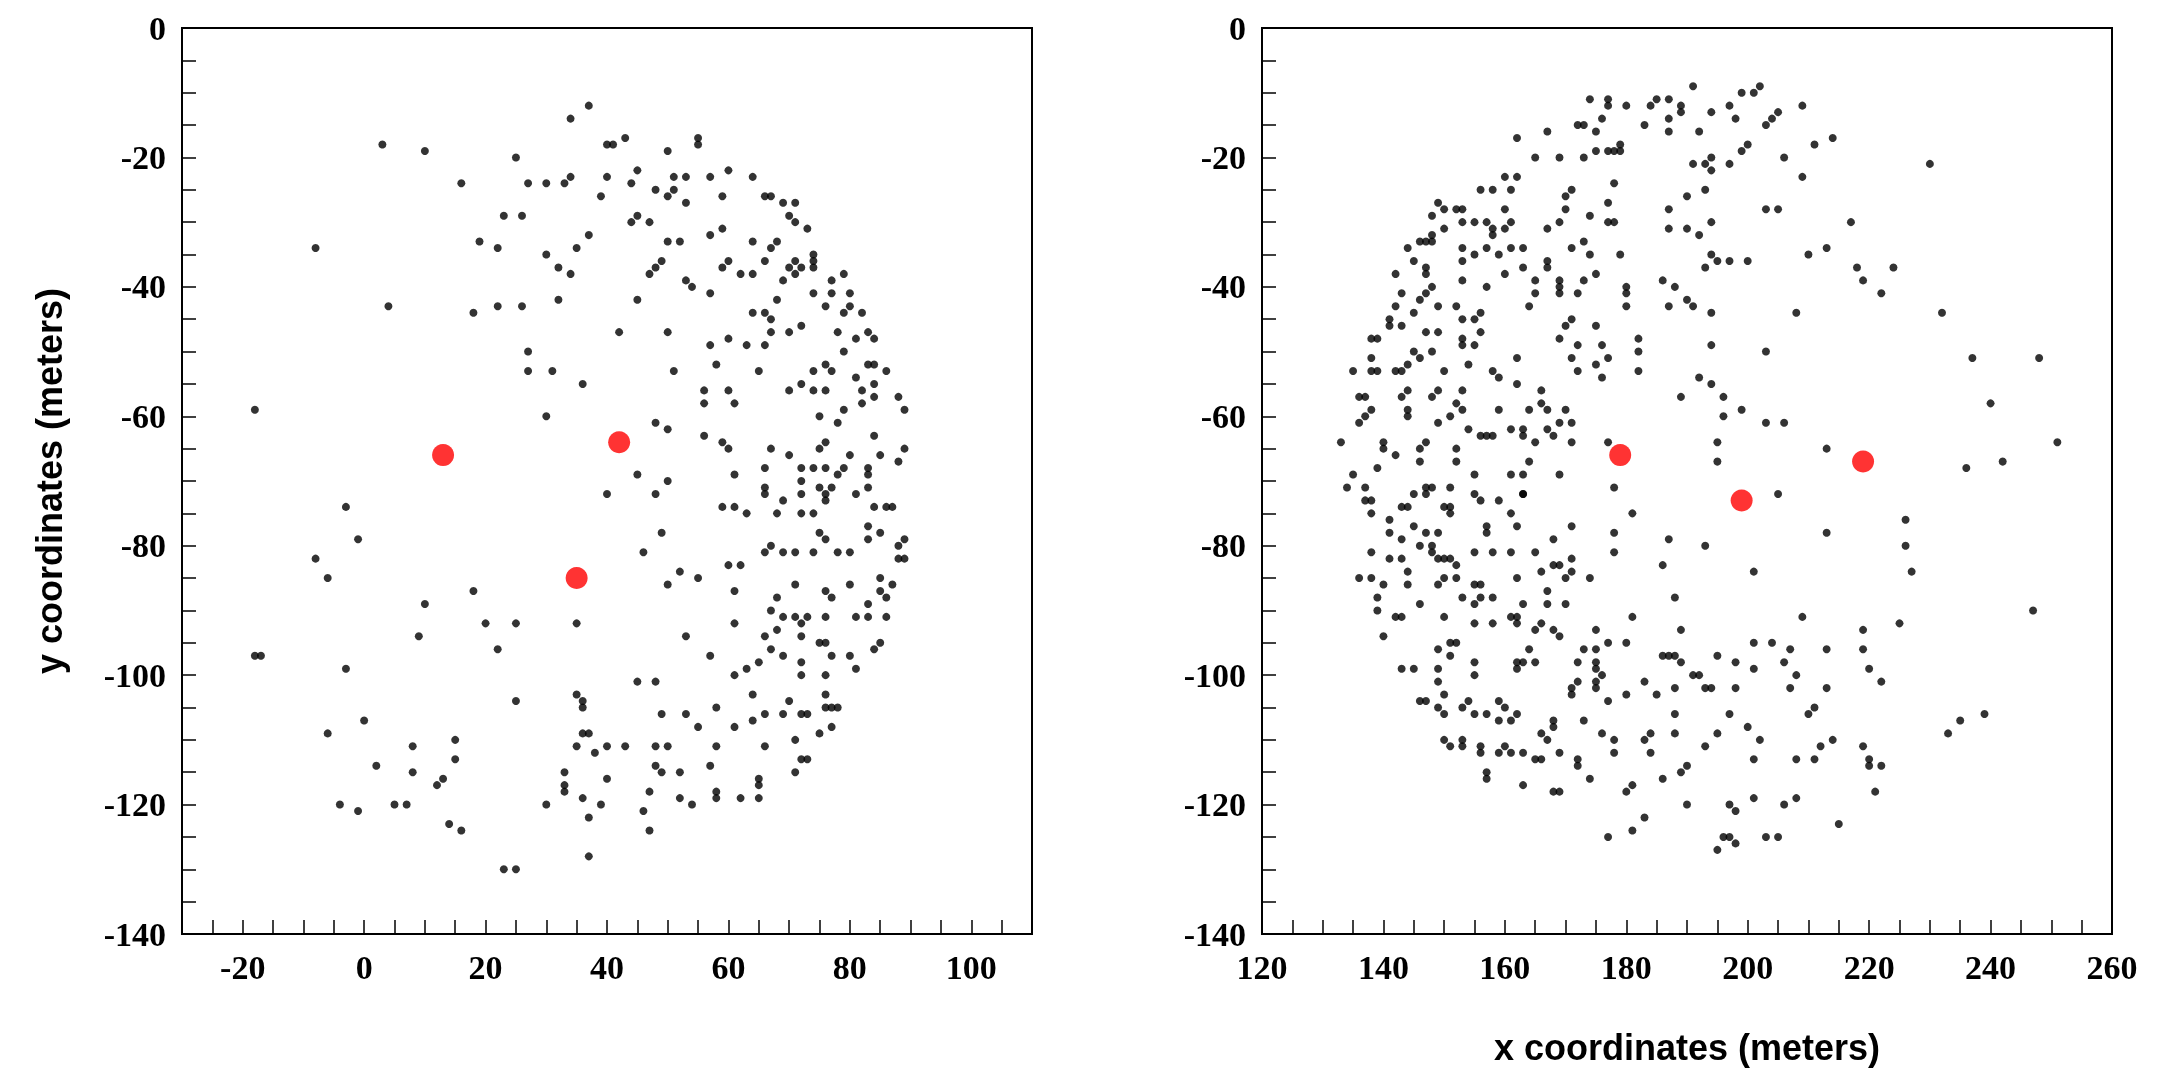 The image size is (2160, 1072). What do you see at coordinates (1869, 967) in the screenshot?
I see `x-tick-label: 220` at bounding box center [1869, 967].